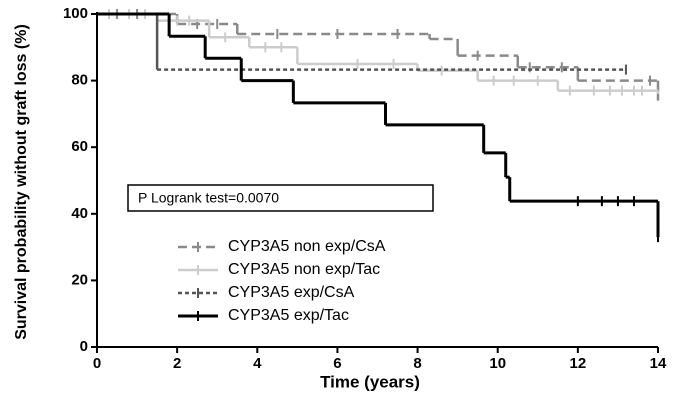 This screenshot has width=673, height=405. Describe the element at coordinates (337, 363) in the screenshot. I see `x-tick-label: 6` at that location.